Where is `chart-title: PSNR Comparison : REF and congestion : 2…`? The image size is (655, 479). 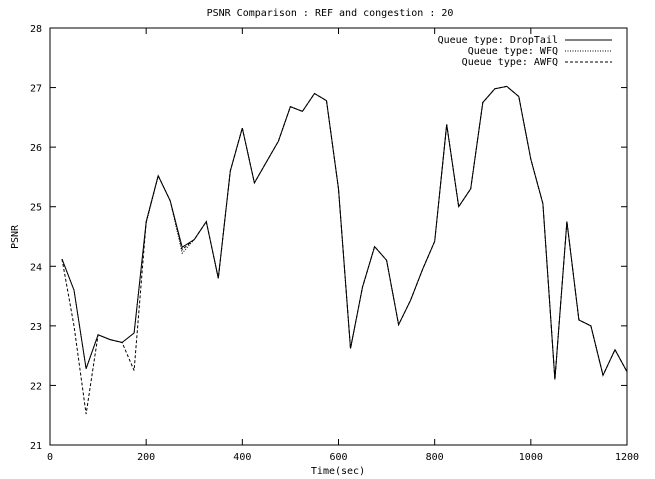 chart-title: PSNR Comparison : REF and congestion : 2… is located at coordinates (330, 13).